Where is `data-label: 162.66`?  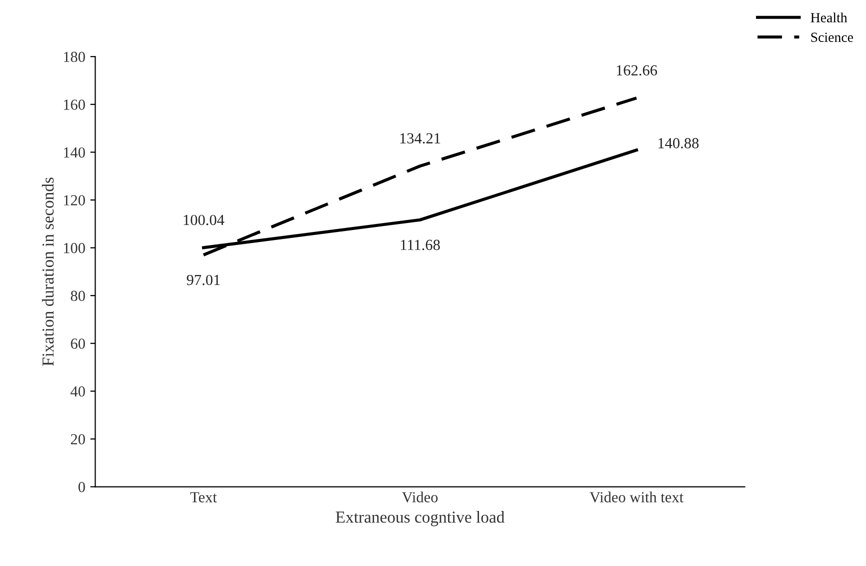 data-label: 162.66 is located at coordinates (637, 70).